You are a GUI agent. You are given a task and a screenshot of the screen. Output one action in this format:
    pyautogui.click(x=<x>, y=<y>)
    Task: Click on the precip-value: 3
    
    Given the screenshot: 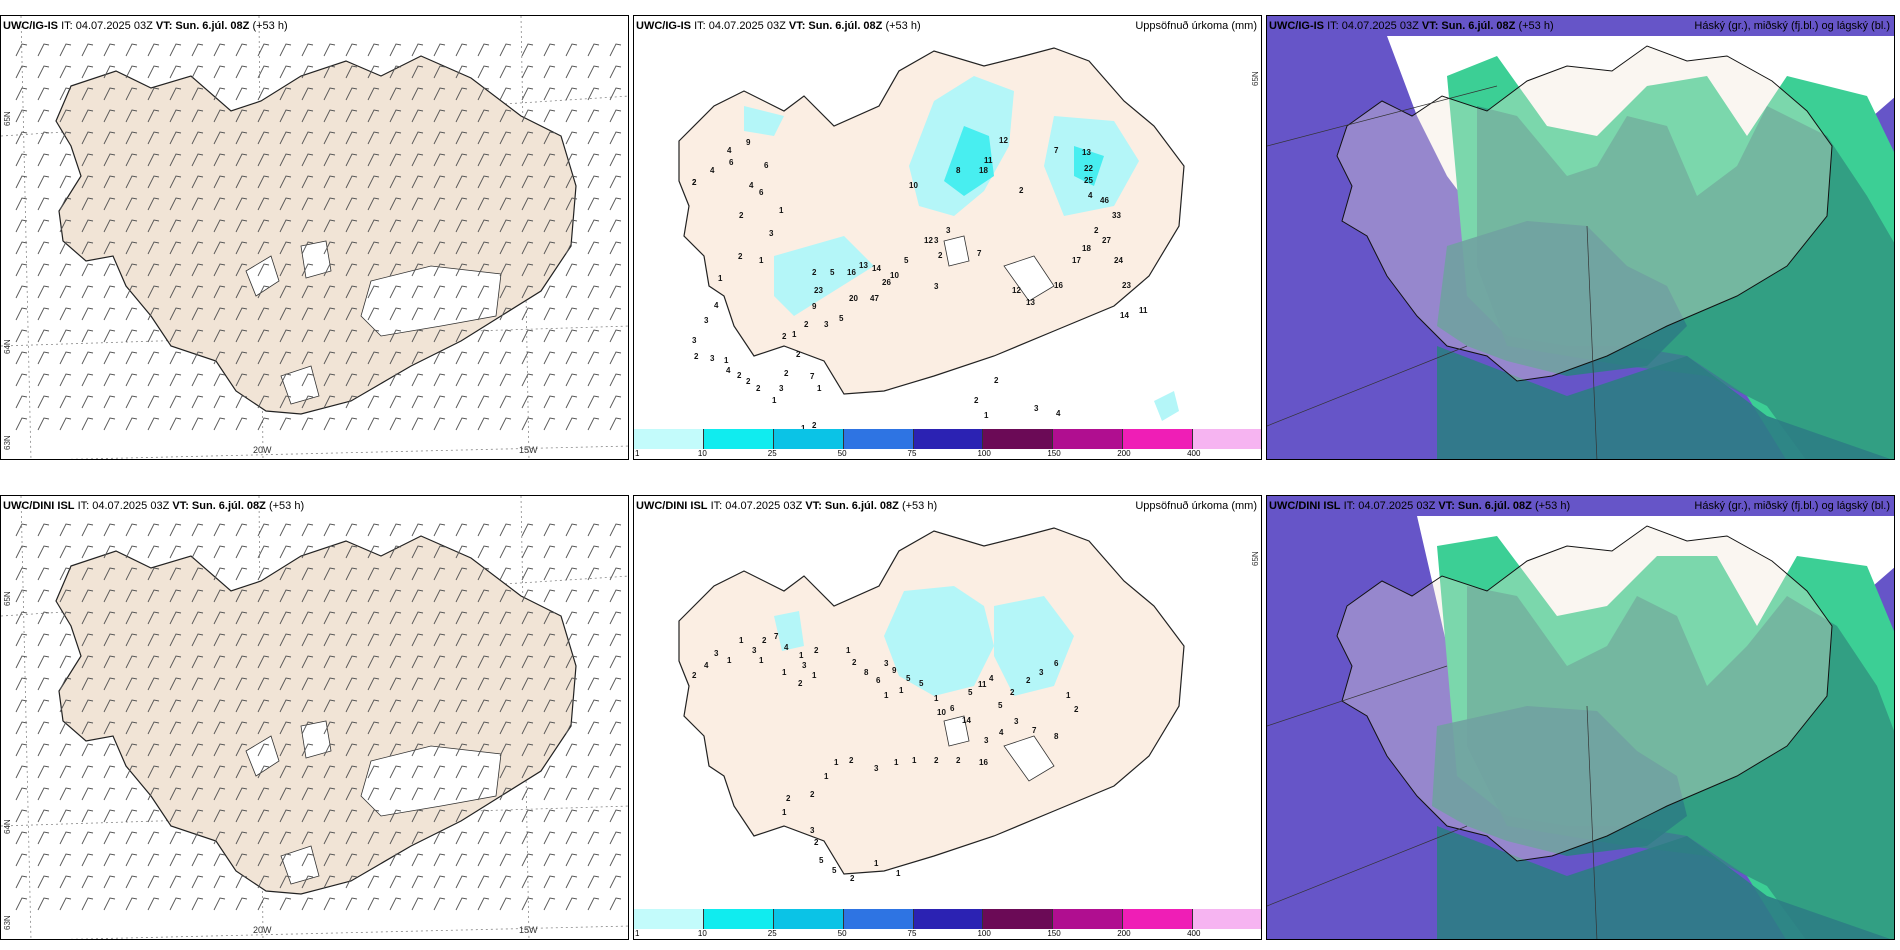 What is the action you would take?
    pyautogui.click(x=812, y=830)
    